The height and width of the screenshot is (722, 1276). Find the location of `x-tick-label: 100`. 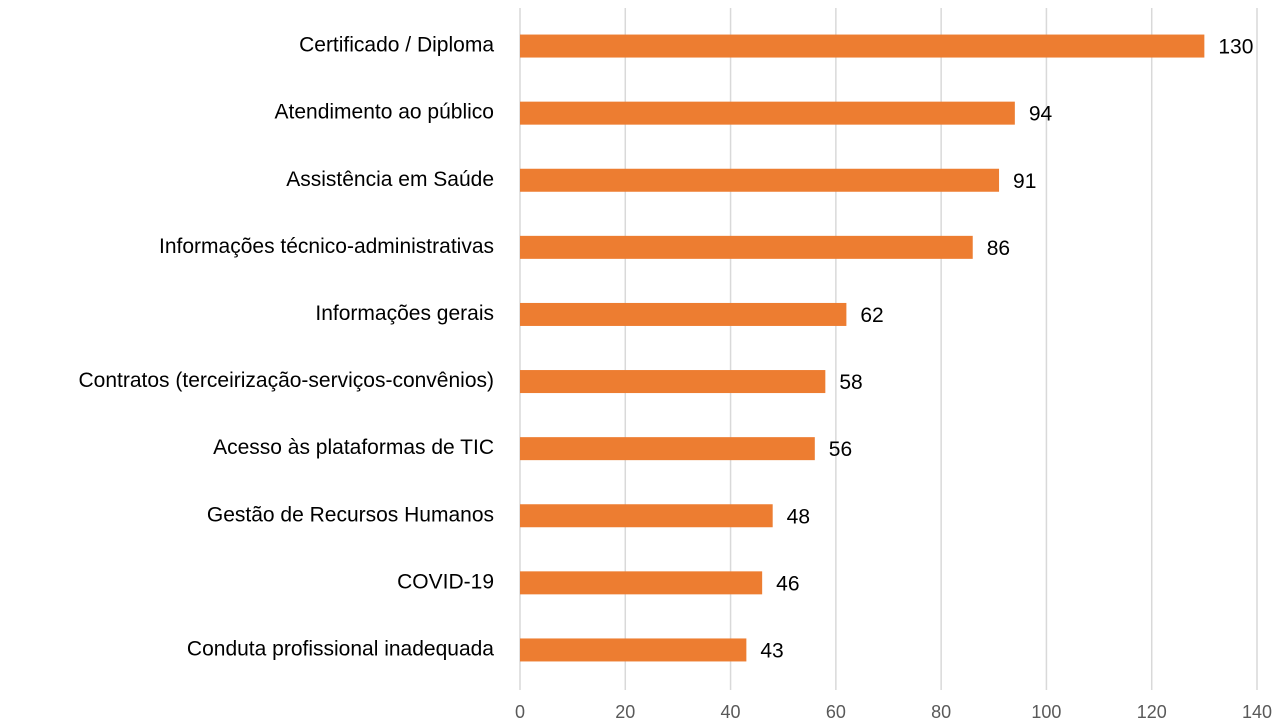

x-tick-label: 100 is located at coordinates (1046, 712).